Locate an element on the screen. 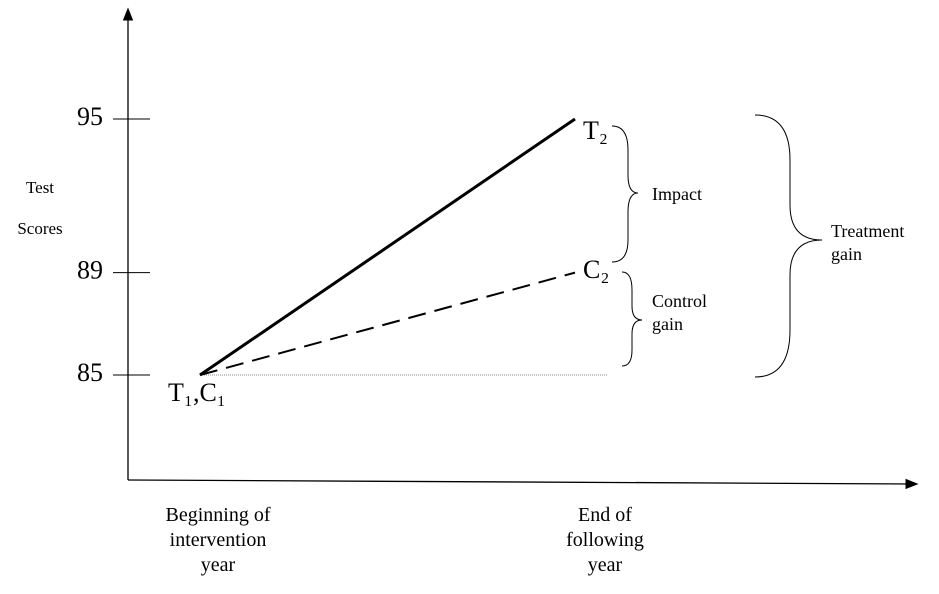 This screenshot has width=939, height=594. point-label: C₂ is located at coordinates (596, 269).